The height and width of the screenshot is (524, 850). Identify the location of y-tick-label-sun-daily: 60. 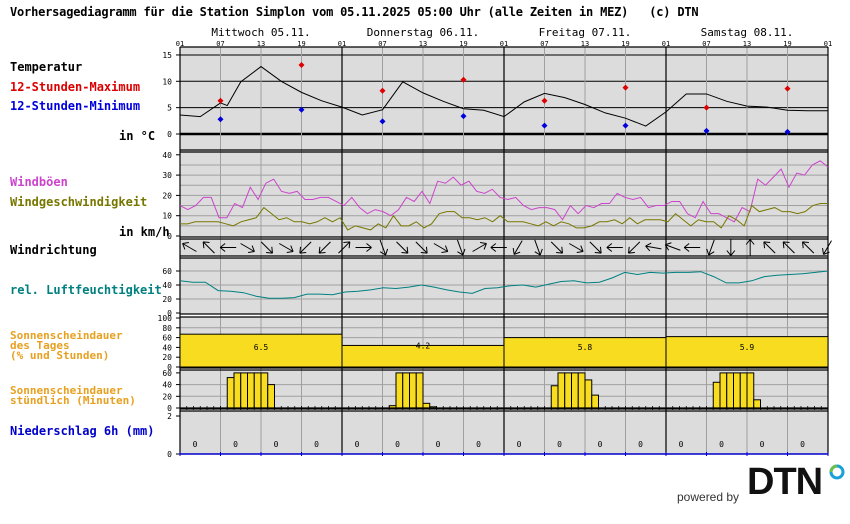
(167, 338).